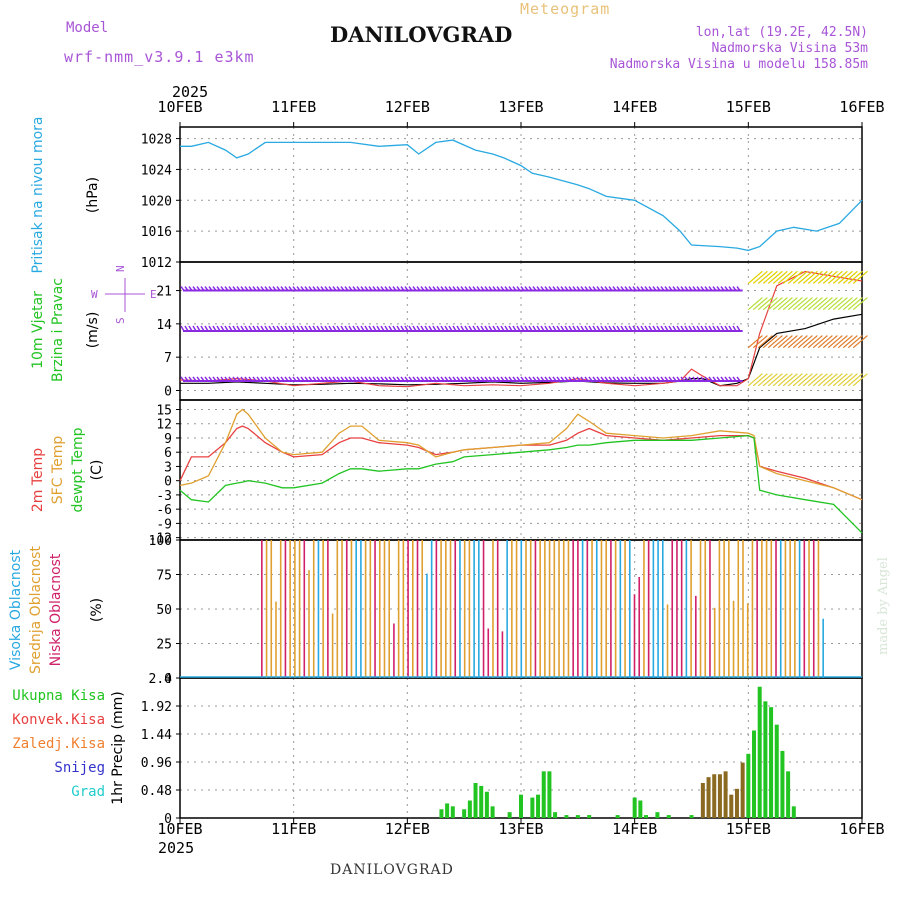  What do you see at coordinates (176, 848) in the screenshot?
I see `year-label-bottom: 2025` at bounding box center [176, 848].